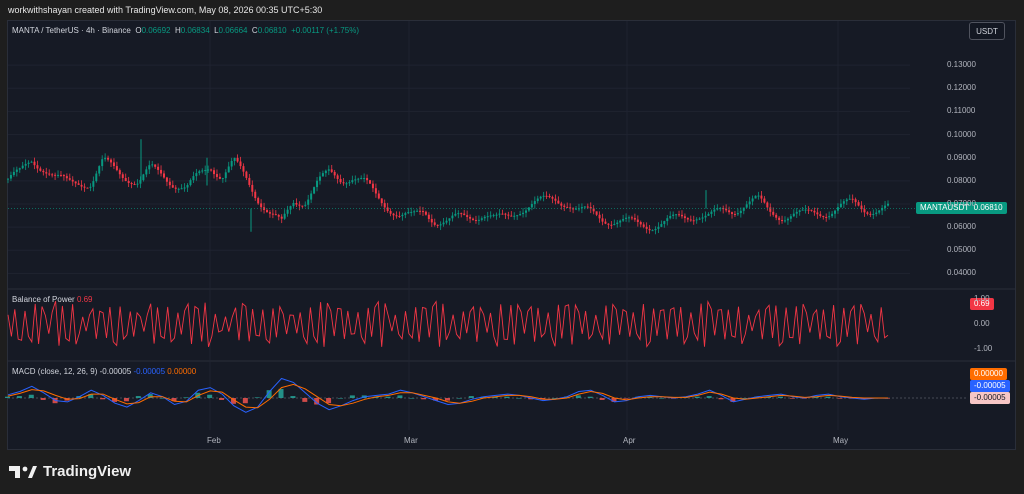  Describe the element at coordinates (325, 30) in the screenshot. I see `change-value: +0.00117 (+1.75%)` at that location.